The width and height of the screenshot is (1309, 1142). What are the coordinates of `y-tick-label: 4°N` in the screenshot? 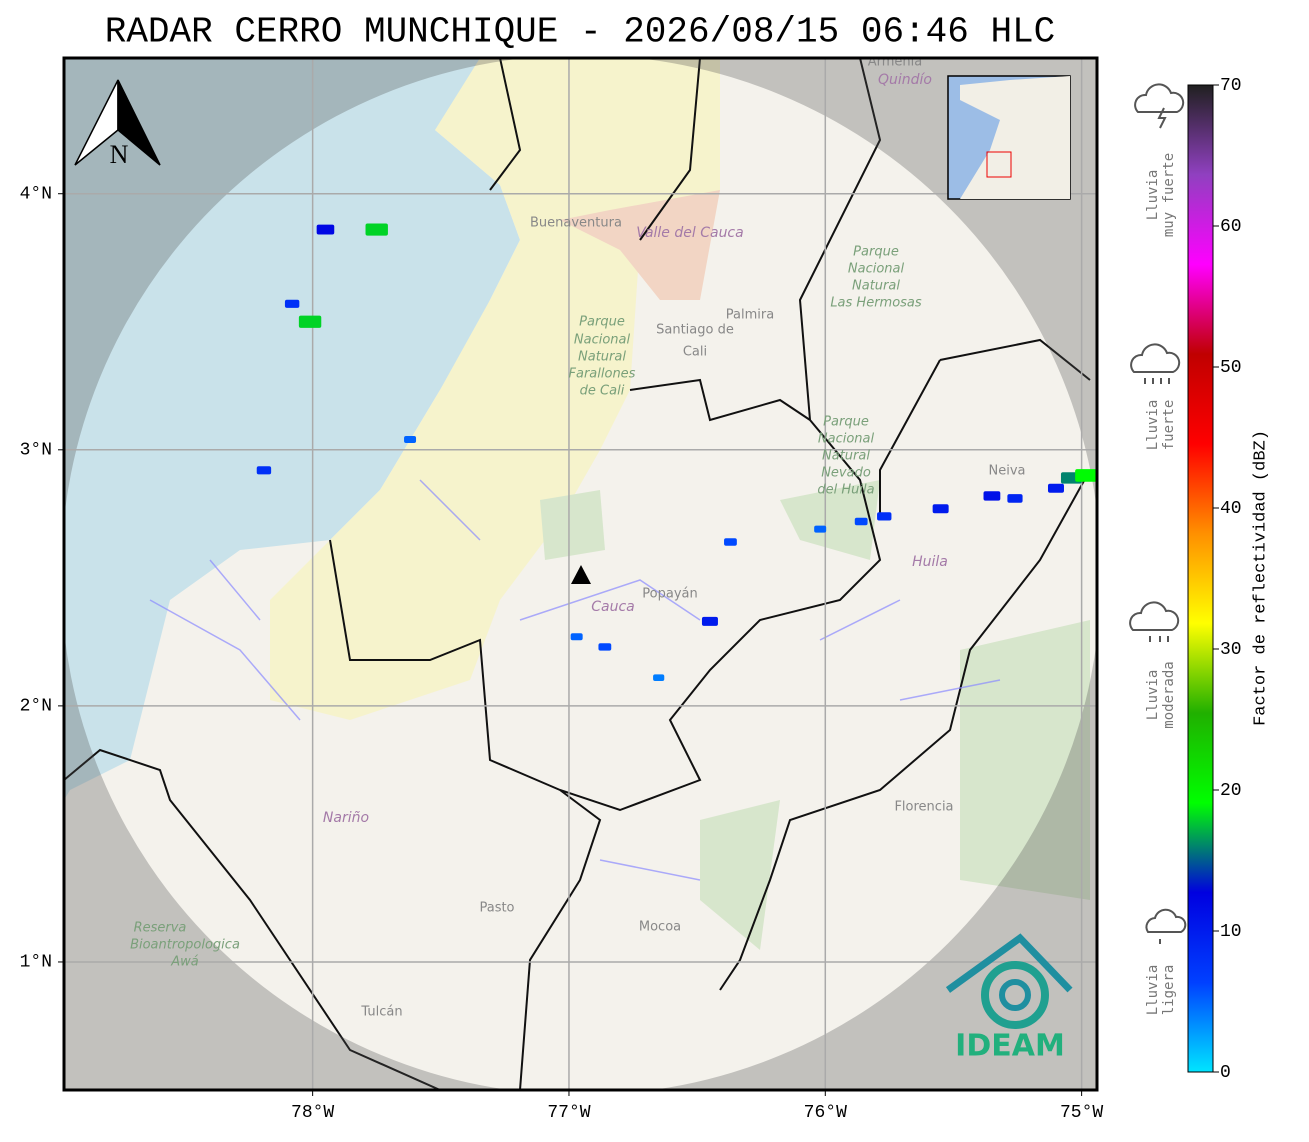 It's located at (36, 194).